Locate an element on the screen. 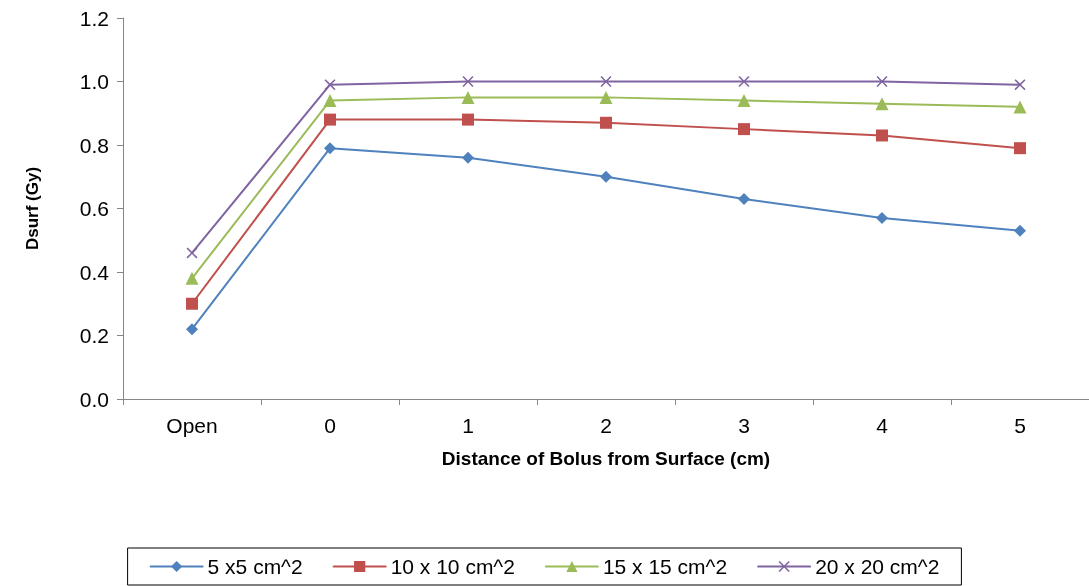  x-tick-label: 3 is located at coordinates (744, 425).